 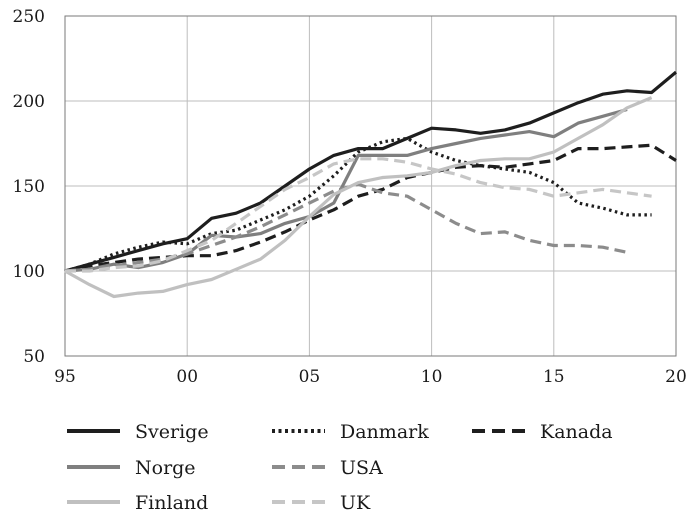 What do you see at coordinates (432, 377) in the screenshot?
I see `x-tick-label: 10` at bounding box center [432, 377].